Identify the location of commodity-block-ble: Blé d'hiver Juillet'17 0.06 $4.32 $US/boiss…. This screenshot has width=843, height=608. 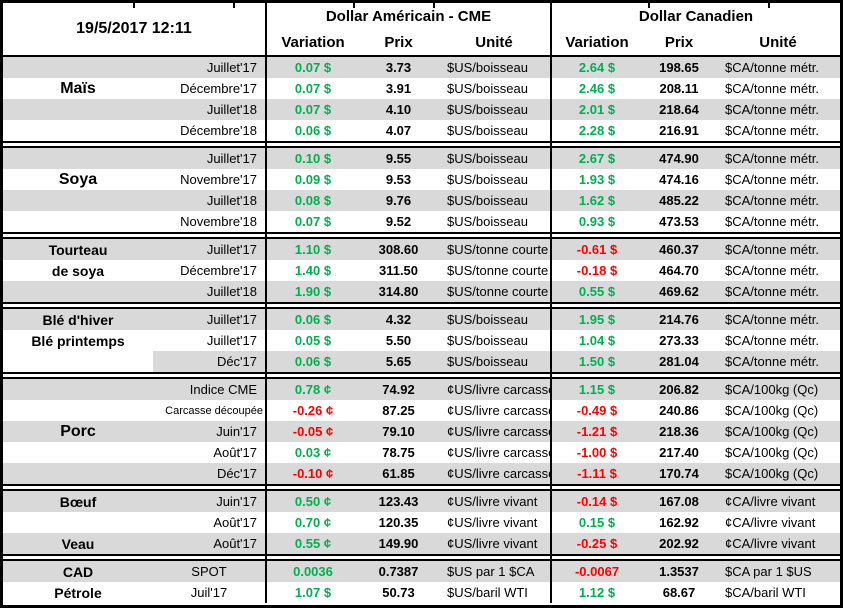
(421, 340).